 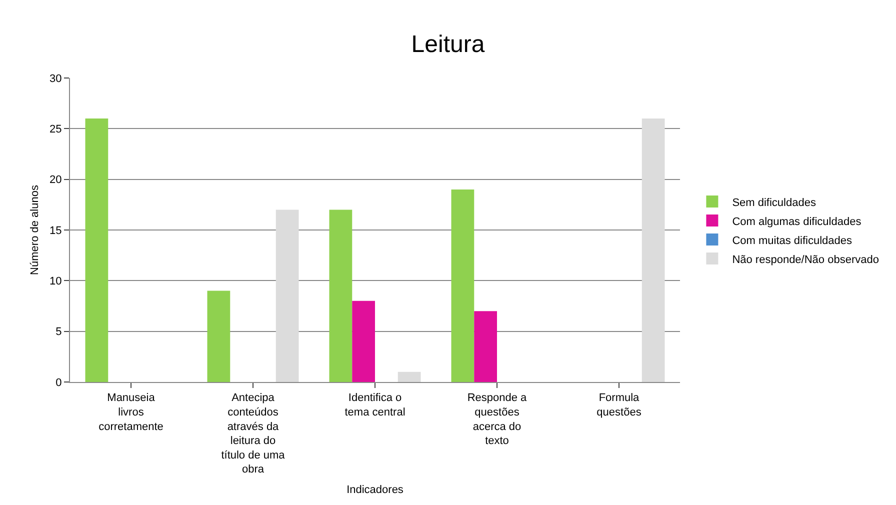 I want to click on chart-title: Leitura, so click(x=448, y=44).